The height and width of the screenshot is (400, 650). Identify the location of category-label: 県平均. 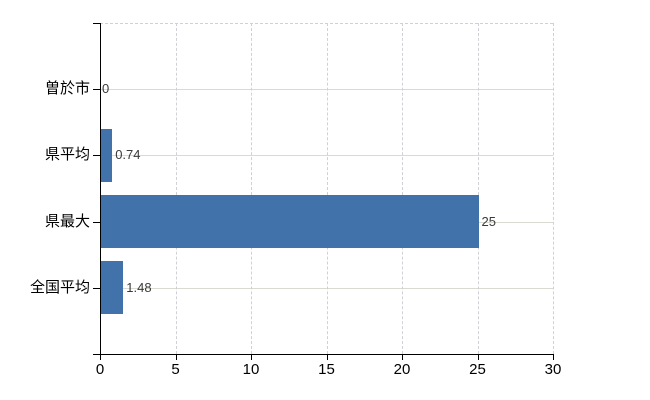
(67, 155).